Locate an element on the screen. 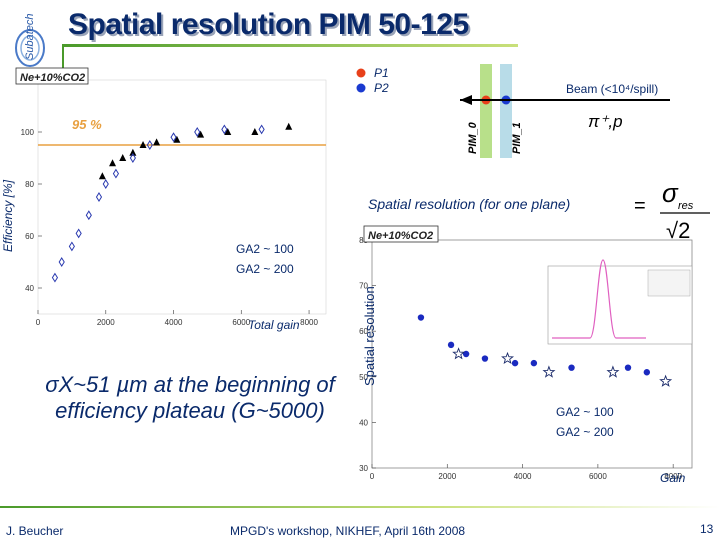 This screenshot has height=540, width=720. efficiency-ylabel: Efficiency [%] is located at coordinates (8, 215).